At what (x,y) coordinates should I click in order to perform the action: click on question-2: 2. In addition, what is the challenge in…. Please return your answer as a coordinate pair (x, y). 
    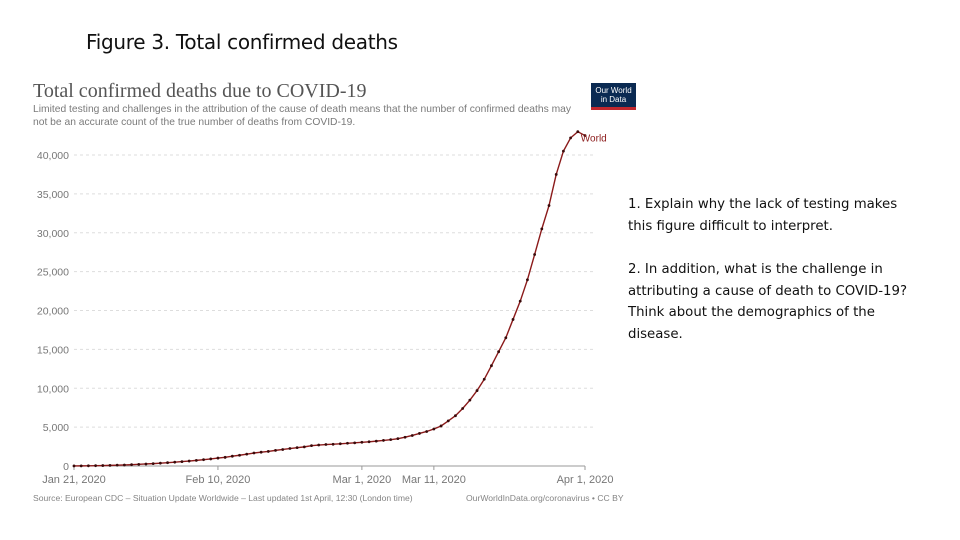
    Looking at the image, I should click on (768, 302).